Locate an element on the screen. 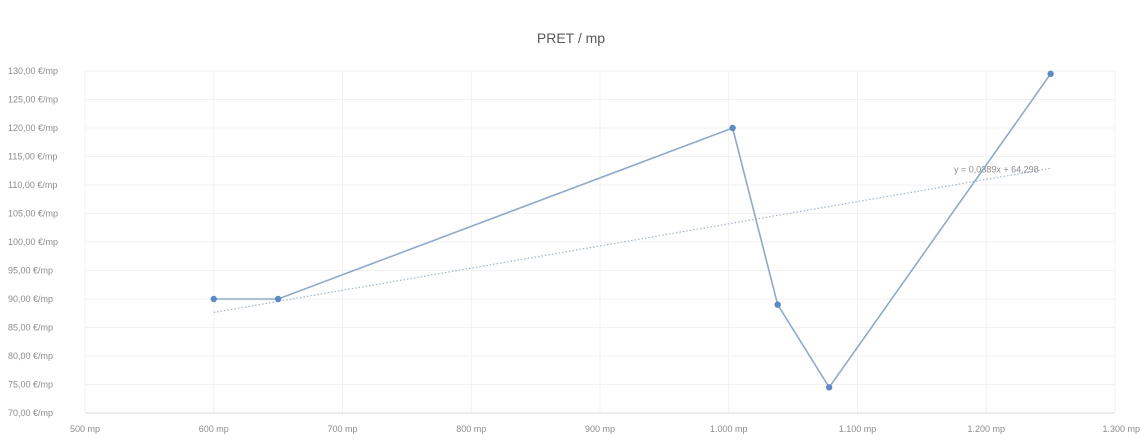 The width and height of the screenshot is (1142, 442). x-tick-label: 600 mp is located at coordinates (214, 429).